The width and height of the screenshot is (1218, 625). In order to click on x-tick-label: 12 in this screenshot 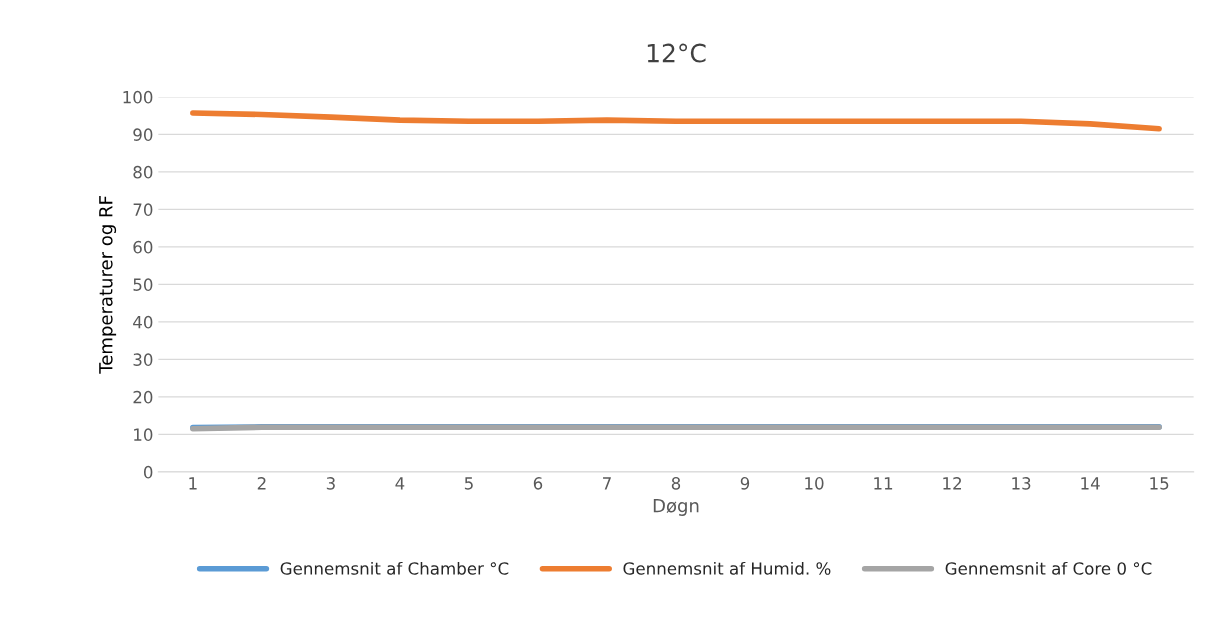, I will do `click(952, 483)`.